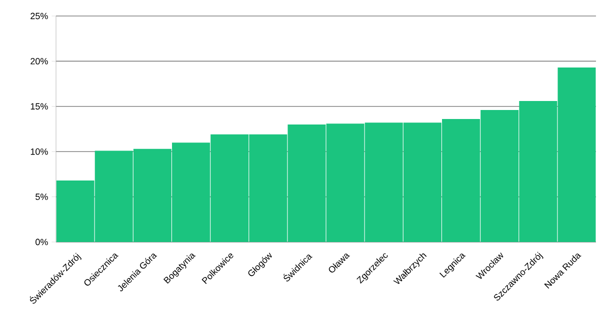 The height and width of the screenshot is (330, 607). I want to click on y-tick-label: 0%, so click(42, 242).